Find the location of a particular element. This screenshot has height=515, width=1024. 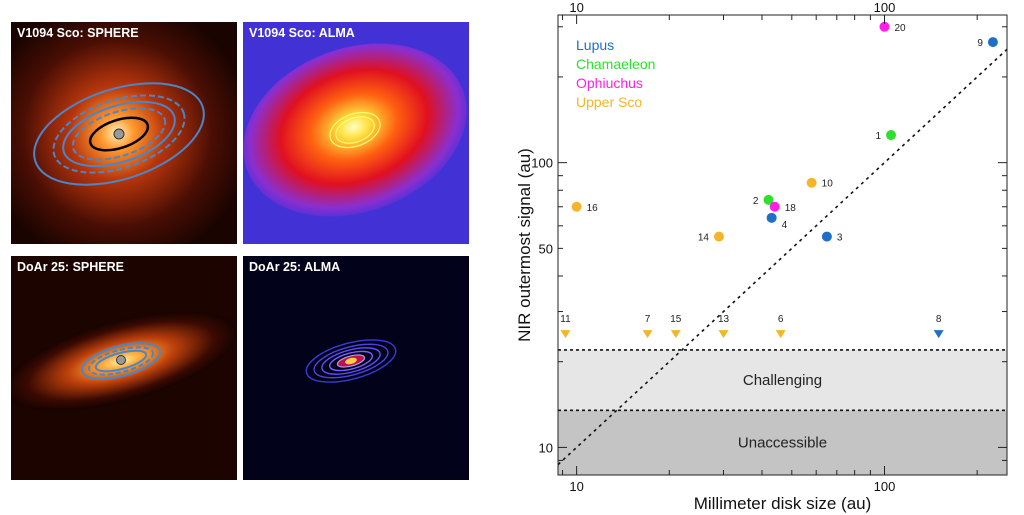

upper-limit-label: 7 is located at coordinates (648, 319).